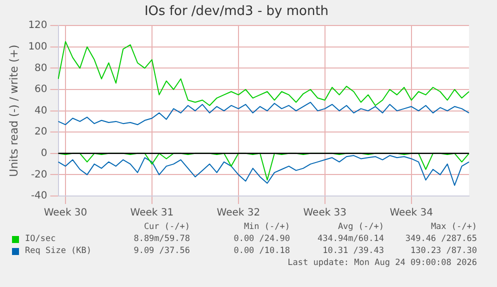  Describe the element at coordinates (267, 227) in the screenshot. I see `text: Min (-/+)` at that location.